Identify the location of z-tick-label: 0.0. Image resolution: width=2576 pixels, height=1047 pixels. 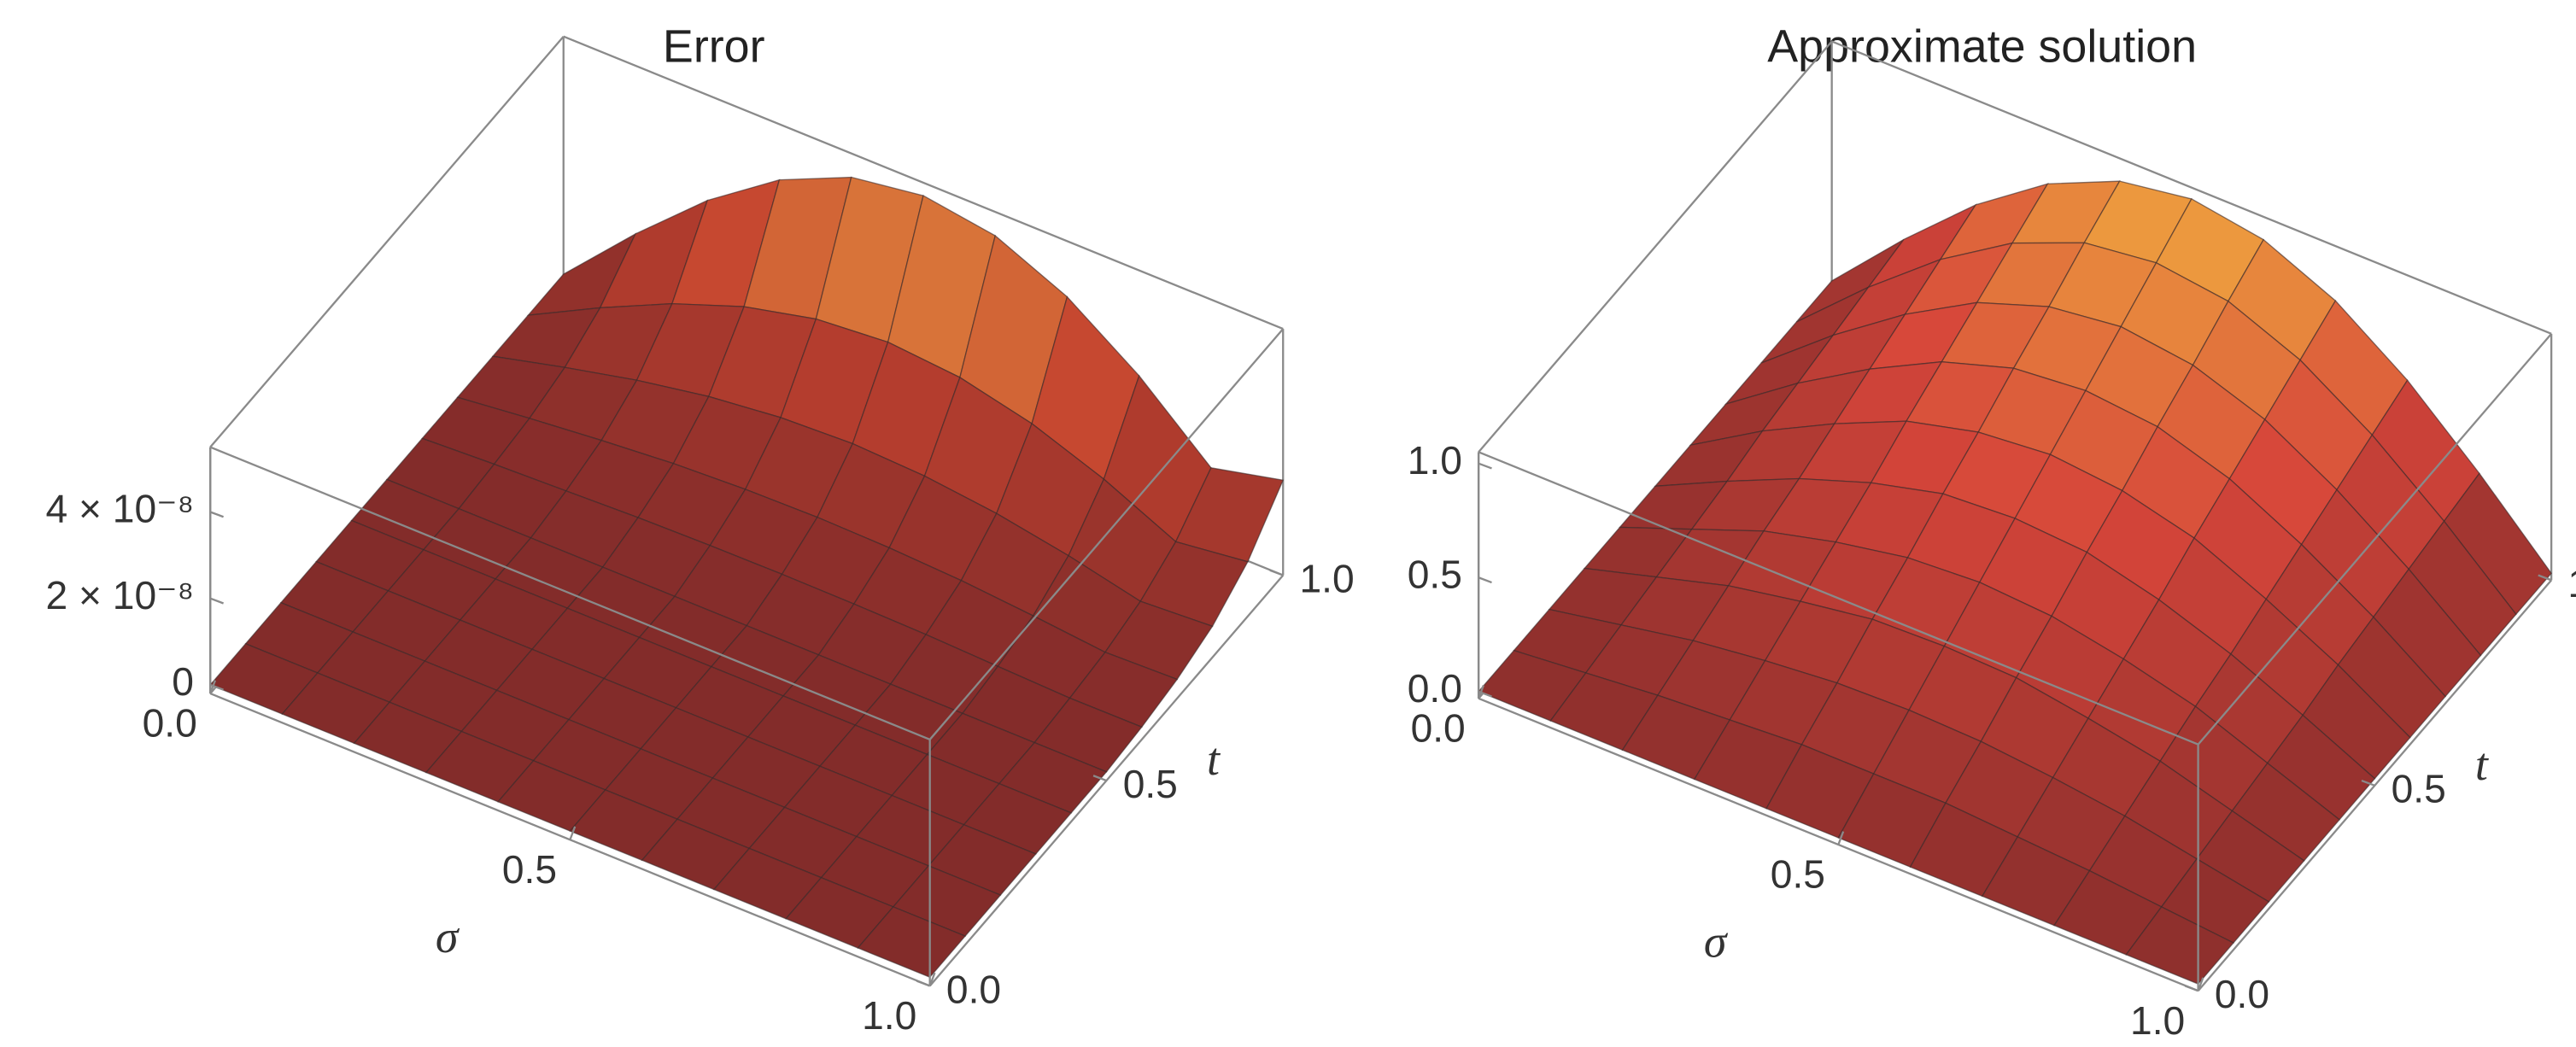
(1435, 688).